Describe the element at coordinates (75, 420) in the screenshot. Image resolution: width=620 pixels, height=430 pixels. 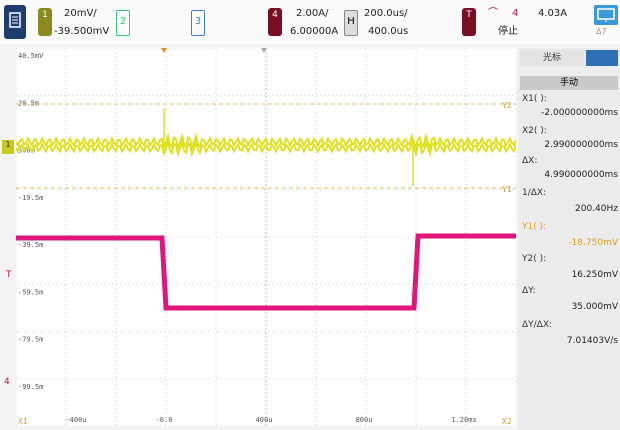
I see `x-tick-label: -400u` at that location.